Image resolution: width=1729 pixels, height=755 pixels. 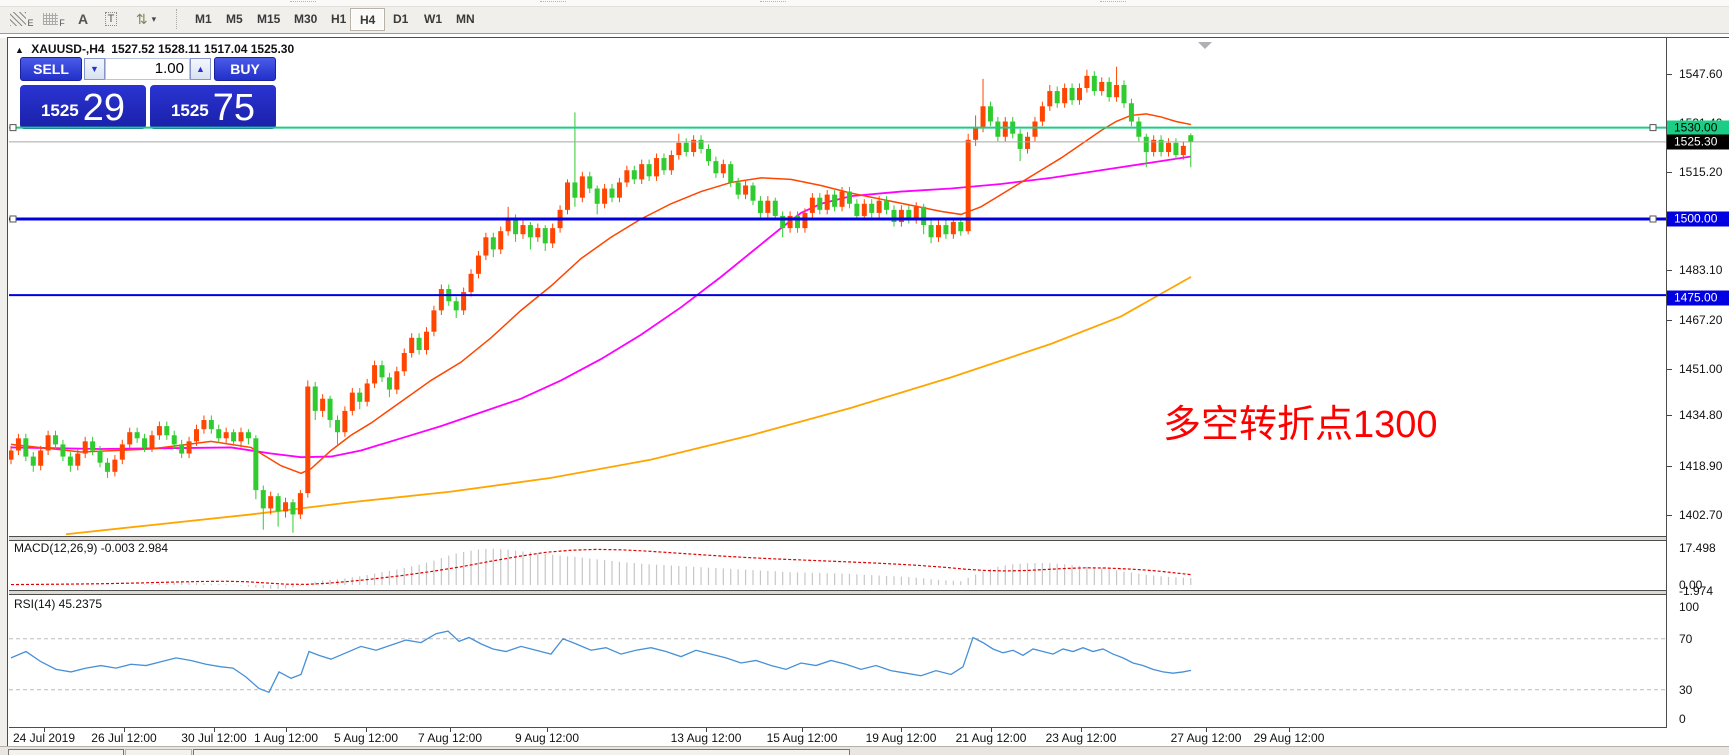 What do you see at coordinates (269, 18) in the screenshot?
I see `timeframe-m15: M15` at bounding box center [269, 18].